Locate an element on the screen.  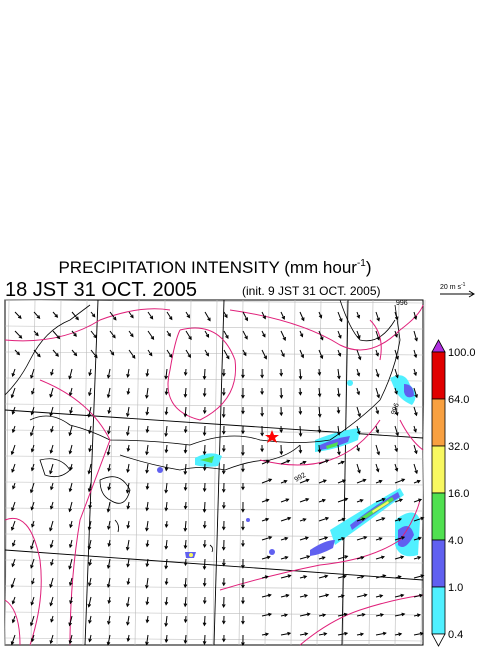
init-time: (init. 9 JST 31 OCT. 2005) is located at coordinates (311, 291).